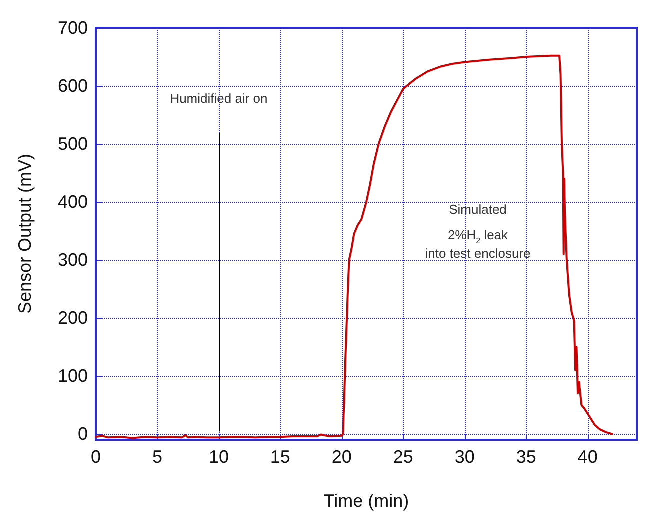  Describe the element at coordinates (218, 457) in the screenshot. I see `x-tick-label: 10` at that location.